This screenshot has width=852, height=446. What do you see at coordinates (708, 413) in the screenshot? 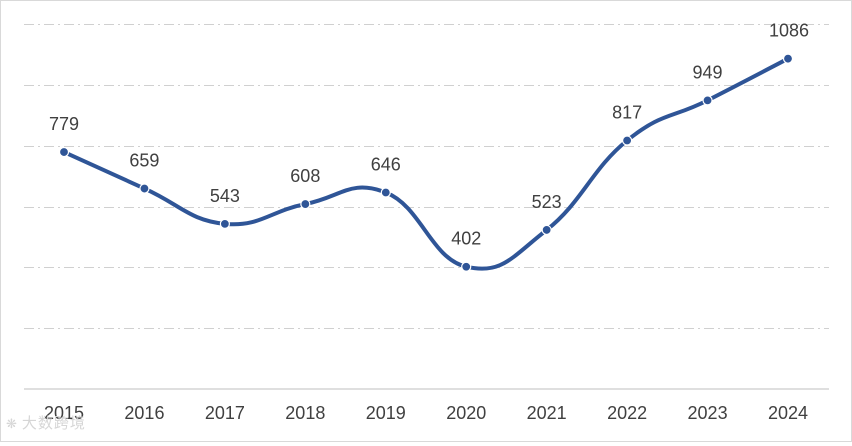
I see `x-tick-label-2023: 2023` at bounding box center [708, 413].